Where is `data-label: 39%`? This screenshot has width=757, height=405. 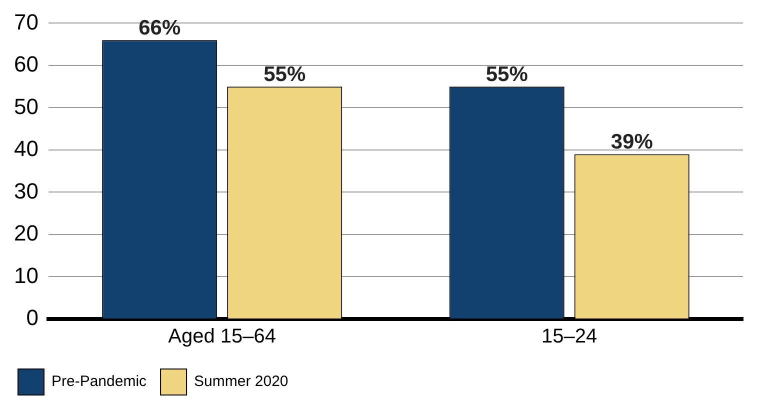 data-label: 39% is located at coordinates (632, 142).